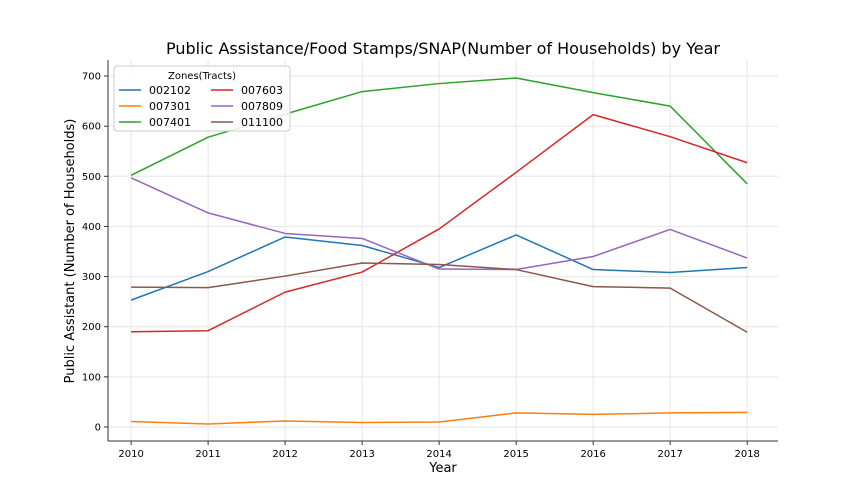  What do you see at coordinates (442, 468) in the screenshot?
I see `x-axis-label: Year` at bounding box center [442, 468].